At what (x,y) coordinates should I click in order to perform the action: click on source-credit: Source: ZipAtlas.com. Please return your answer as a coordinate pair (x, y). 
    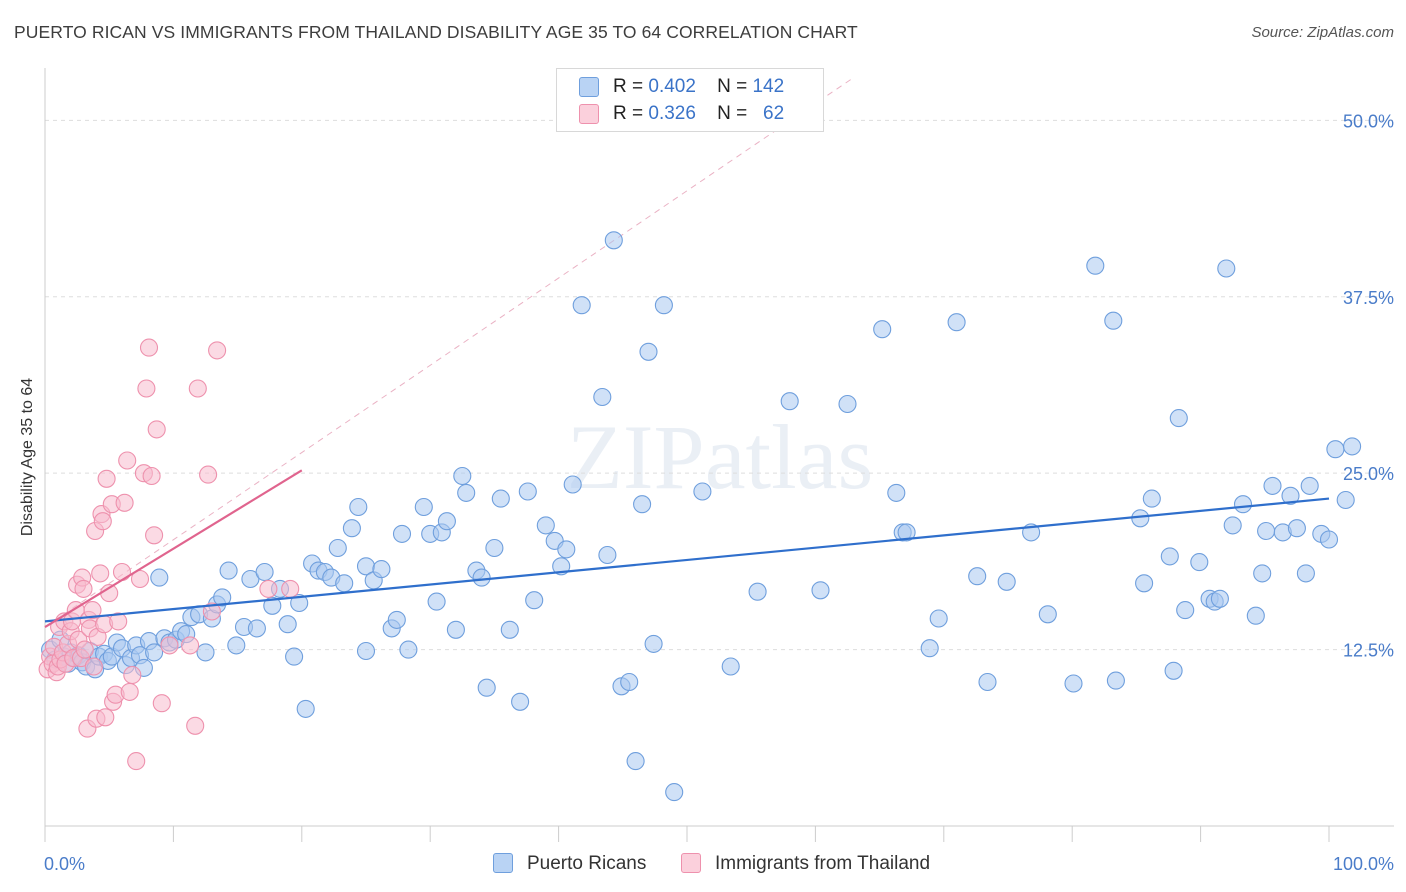
    Looking at the image, I should click on (1322, 32).